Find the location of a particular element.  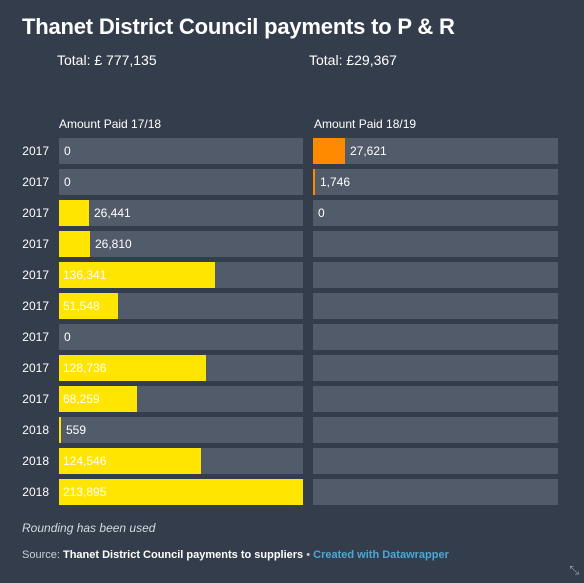

bar-value-label: 68,259 is located at coordinates (81, 399).